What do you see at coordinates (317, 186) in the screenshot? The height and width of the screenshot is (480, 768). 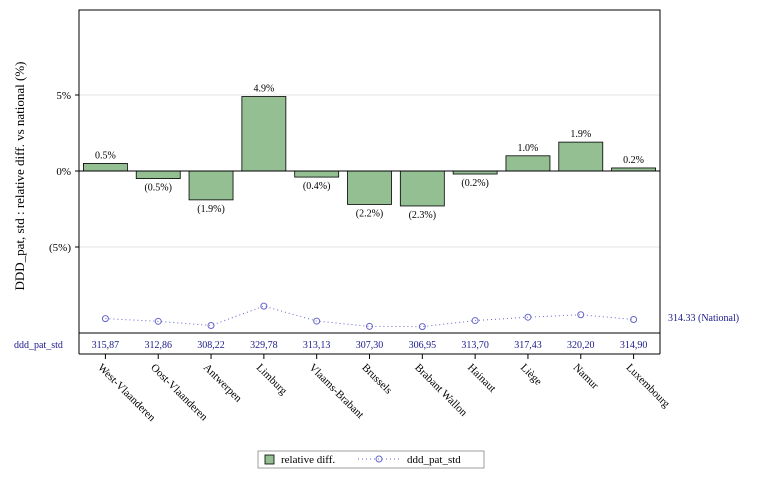 I see `bar-data-label: (0.4%)` at bounding box center [317, 186].